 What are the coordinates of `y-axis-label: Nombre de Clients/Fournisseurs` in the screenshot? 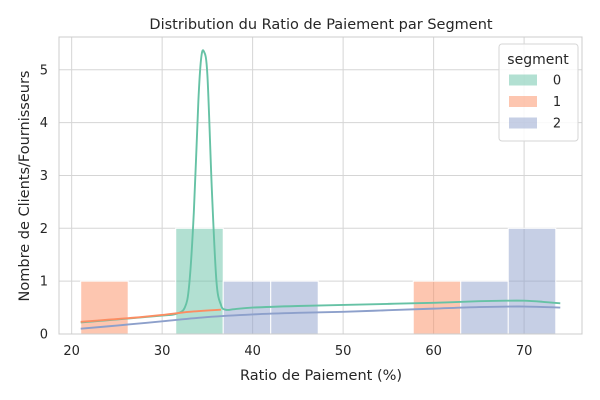 It's located at (25, 186).